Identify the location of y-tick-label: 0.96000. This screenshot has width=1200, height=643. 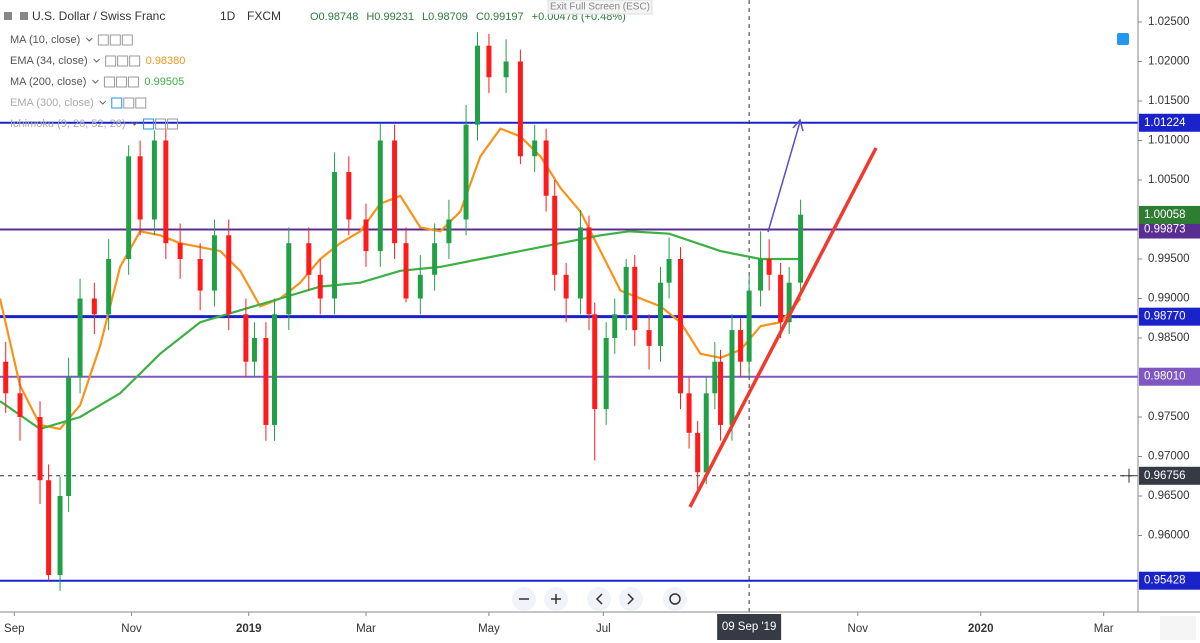
(1169, 536).